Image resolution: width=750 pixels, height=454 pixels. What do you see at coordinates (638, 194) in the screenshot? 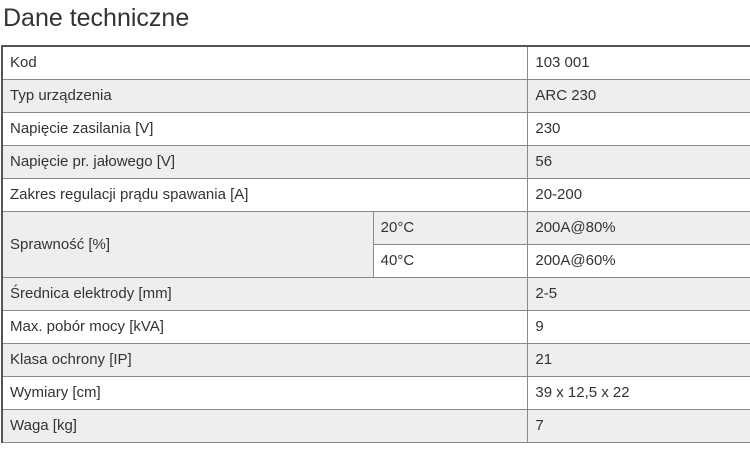
I see `spec-value: 20-200` at bounding box center [638, 194].